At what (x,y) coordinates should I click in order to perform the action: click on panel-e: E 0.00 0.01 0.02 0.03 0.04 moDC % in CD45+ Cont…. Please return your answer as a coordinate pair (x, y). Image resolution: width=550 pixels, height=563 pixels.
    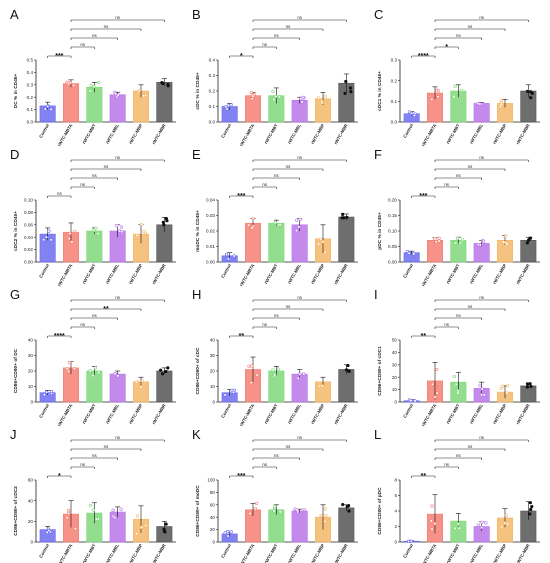
    Looking at the image, I should click on (275, 217).